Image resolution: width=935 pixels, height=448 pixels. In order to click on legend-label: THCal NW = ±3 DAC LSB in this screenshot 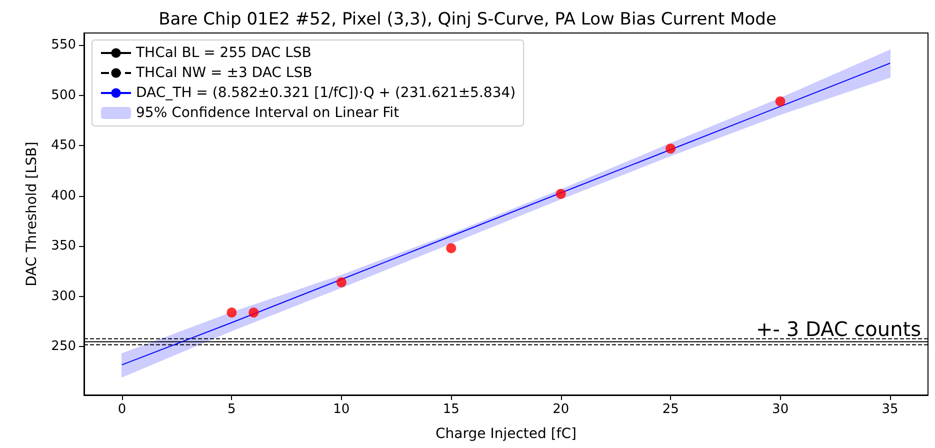, I will do `click(223, 73)`.